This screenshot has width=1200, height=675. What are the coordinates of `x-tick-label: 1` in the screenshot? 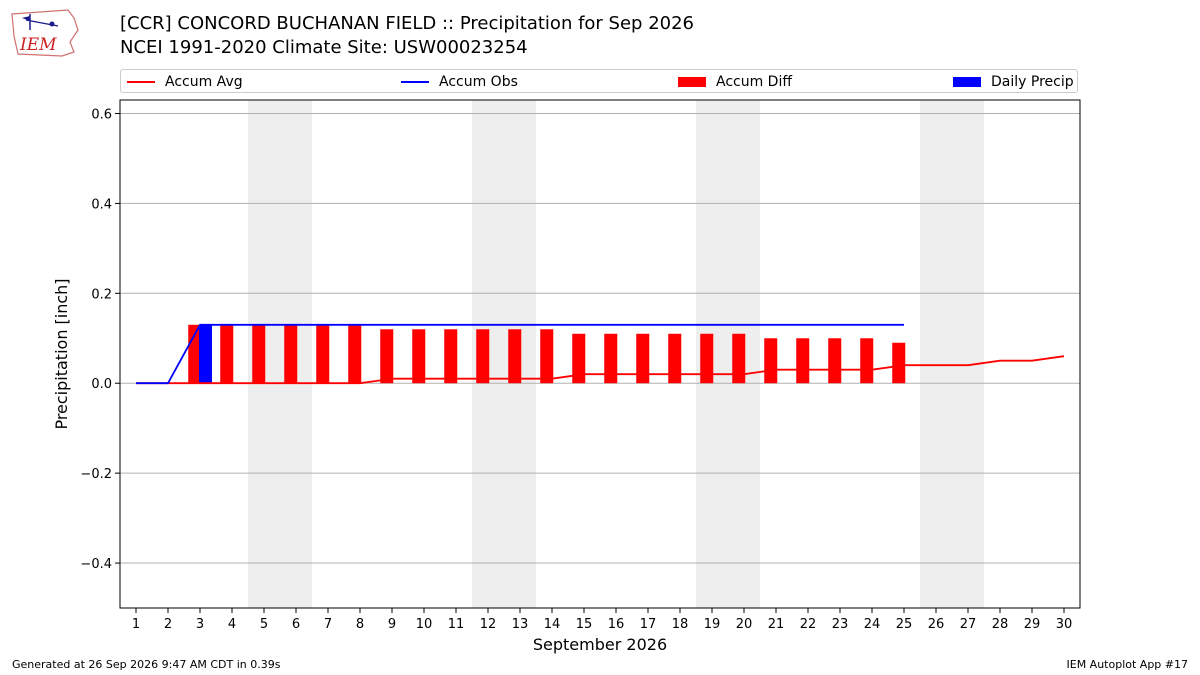 It's located at (136, 624).